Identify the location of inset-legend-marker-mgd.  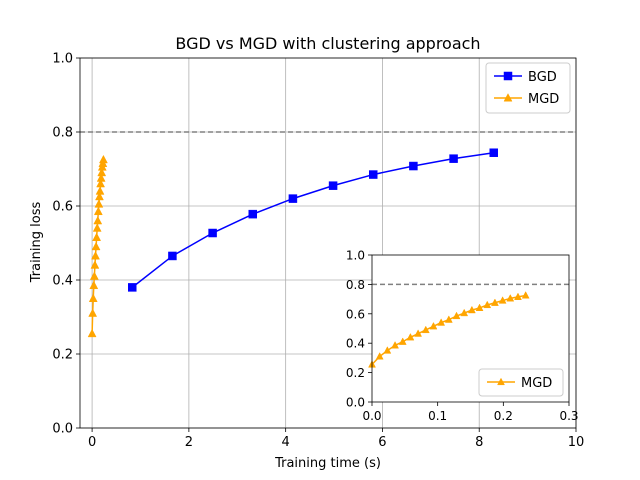
(501, 381).